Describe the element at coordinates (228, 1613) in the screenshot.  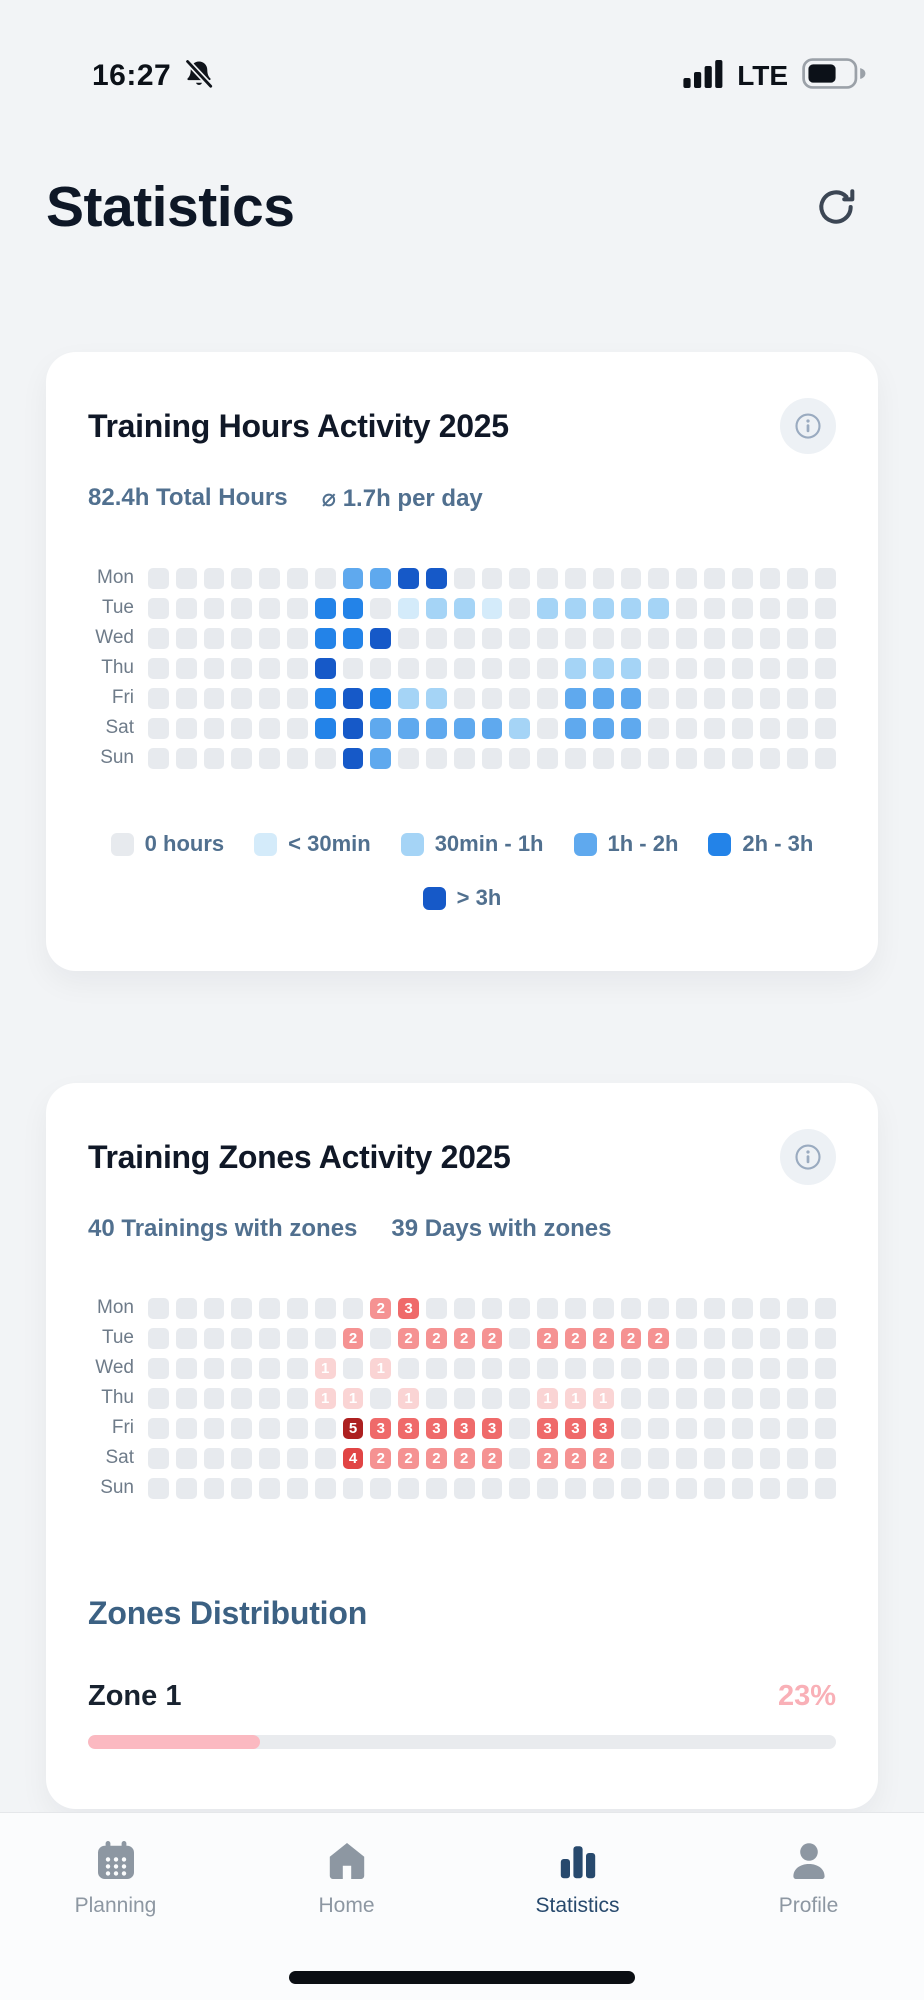
I see `zones-distribution-heading: Zones Distribution` at that location.